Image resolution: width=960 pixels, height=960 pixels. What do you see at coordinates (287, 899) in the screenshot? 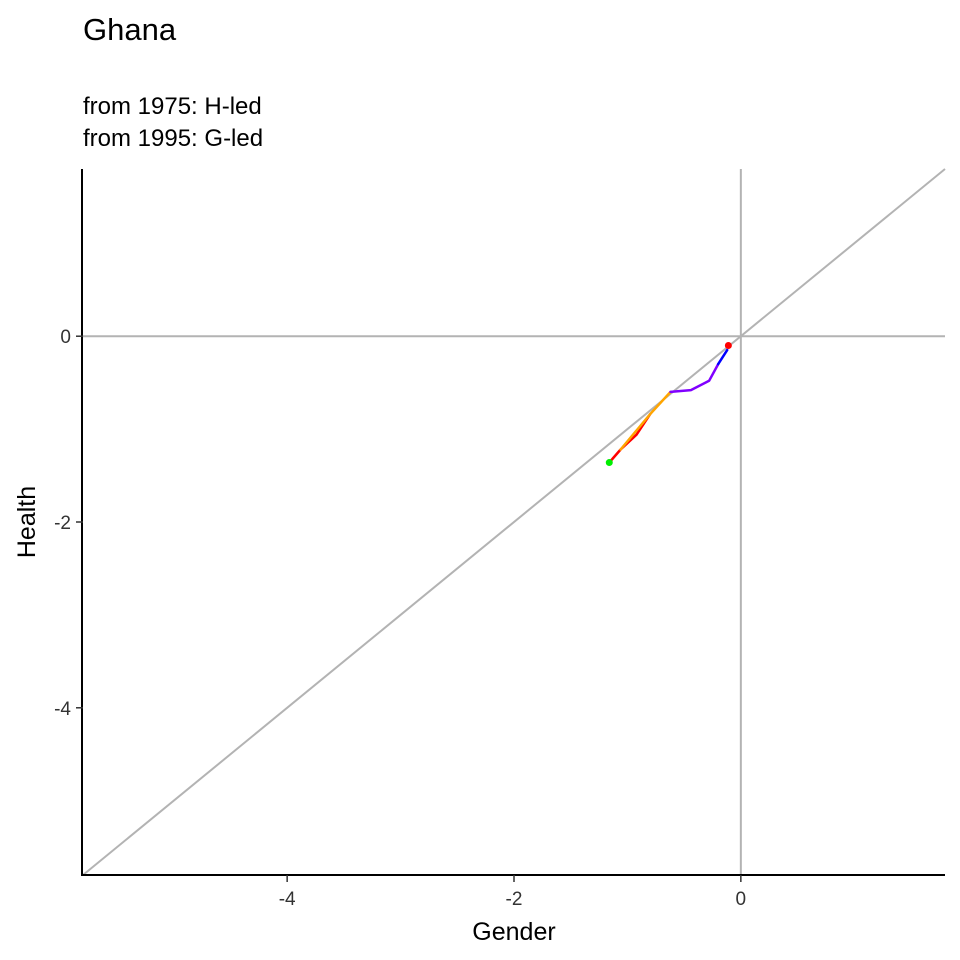
I see `x-tick-label: -4` at bounding box center [287, 899].